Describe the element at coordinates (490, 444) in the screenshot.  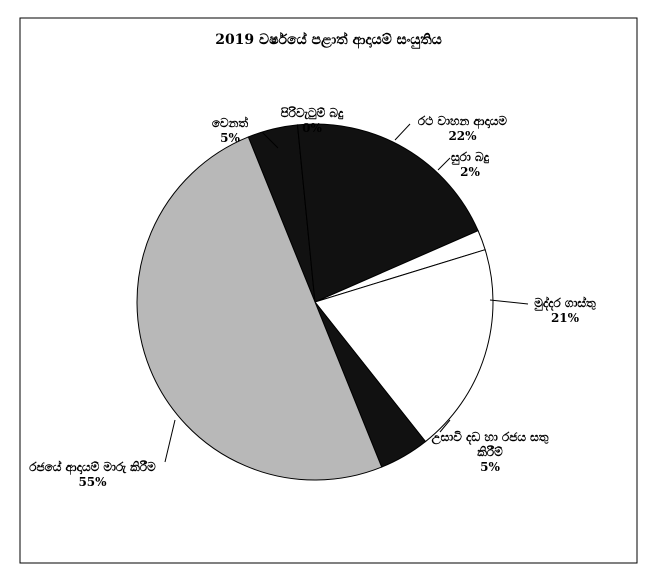
I see `category-label: උසාවි දඩ හා රජය සතු කිරීම්` at that location.